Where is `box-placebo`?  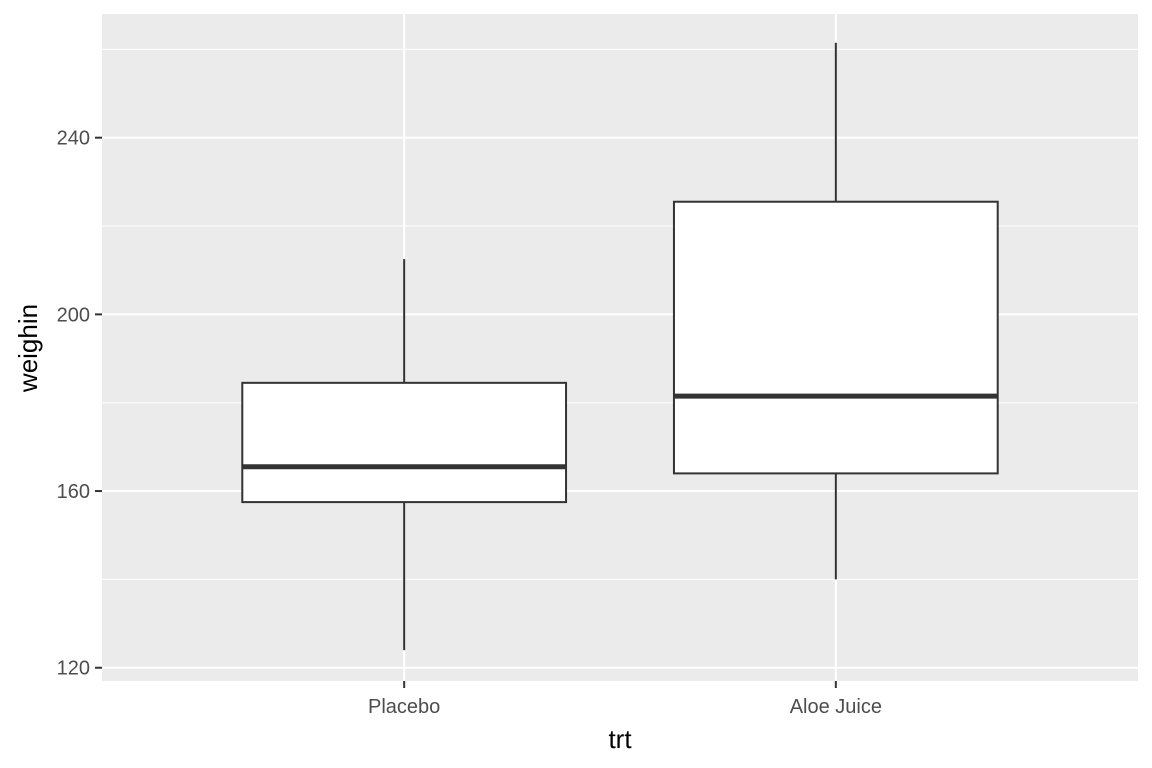 box-placebo is located at coordinates (404, 455).